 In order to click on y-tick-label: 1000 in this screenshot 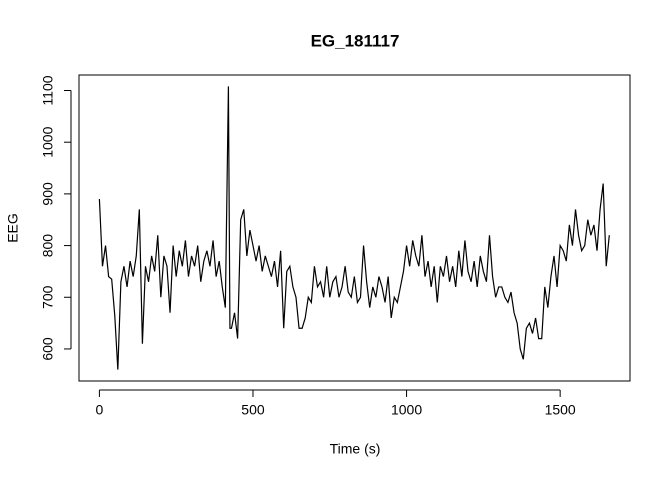, I will do `click(48, 141)`.